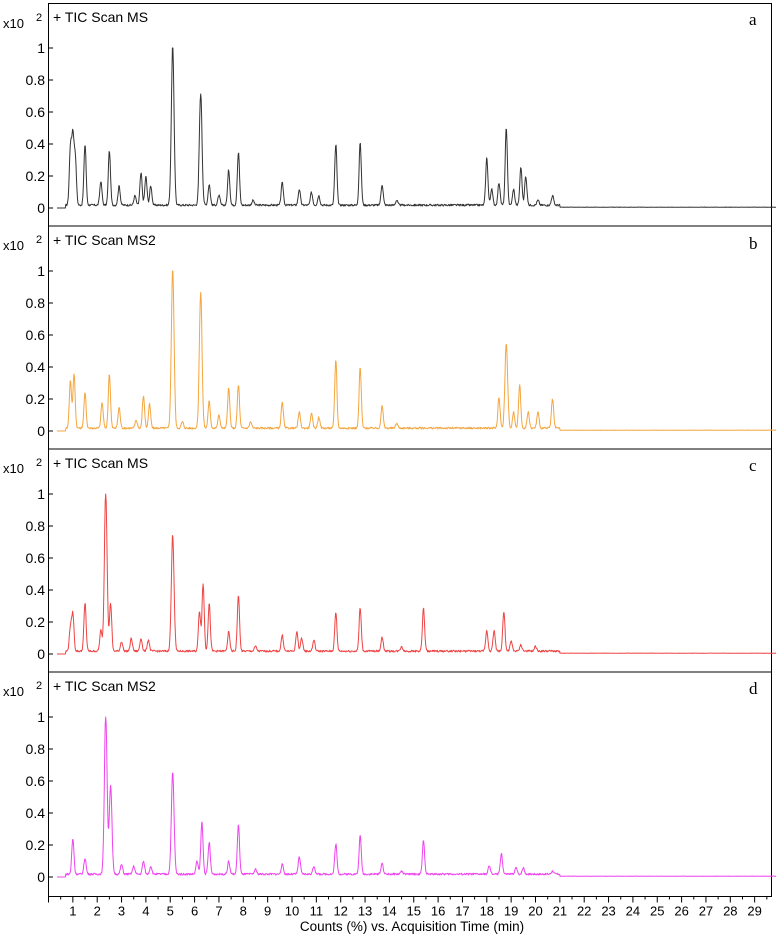 Image resolution: width=776 pixels, height=937 pixels. What do you see at coordinates (36, 303) in the screenshot?
I see `panel-b-ytick-label: 0.8` at bounding box center [36, 303].